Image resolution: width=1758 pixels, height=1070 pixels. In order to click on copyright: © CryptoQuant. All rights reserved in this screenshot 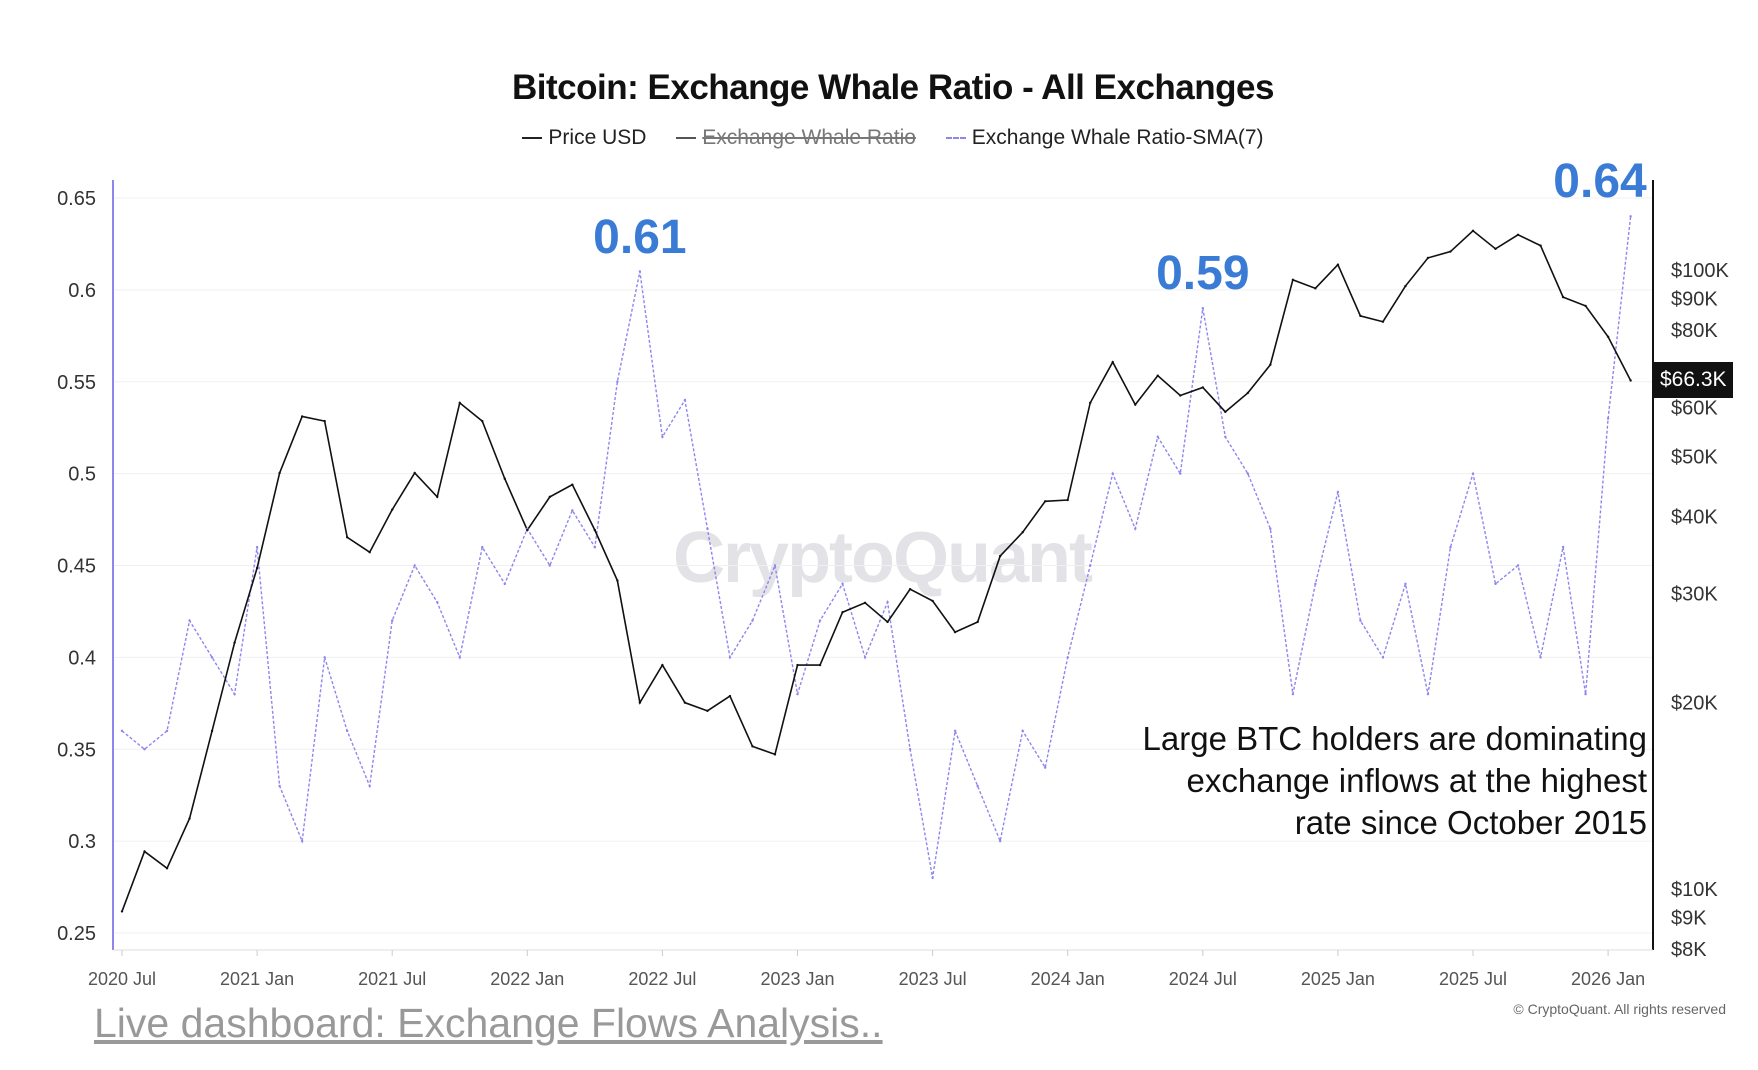, I will do `click(1619, 1009)`.